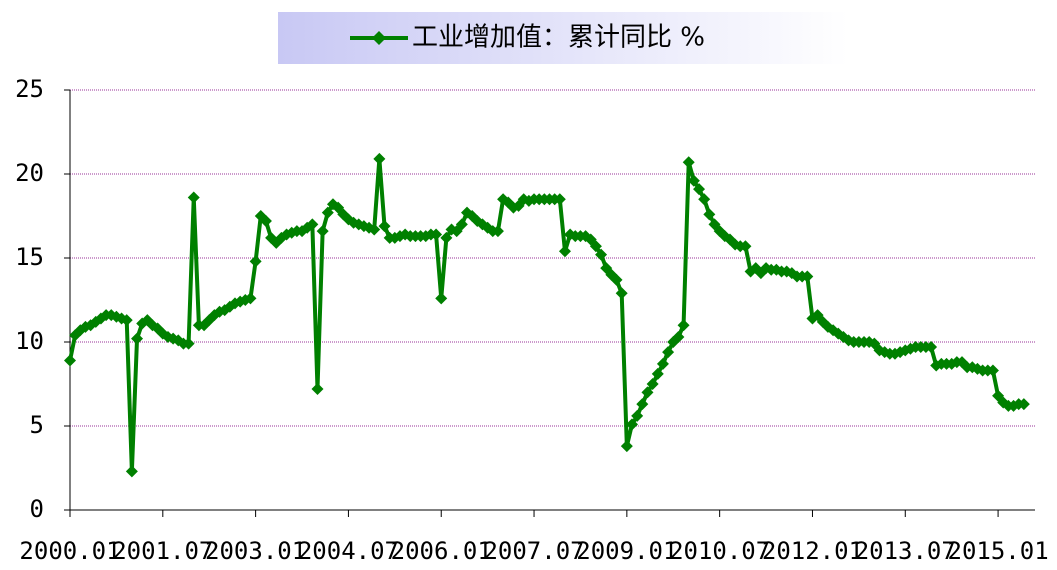 The height and width of the screenshot is (570, 1057). What do you see at coordinates (348, 551) in the screenshot?
I see `x-tick-label: 2004.07` at bounding box center [348, 551].